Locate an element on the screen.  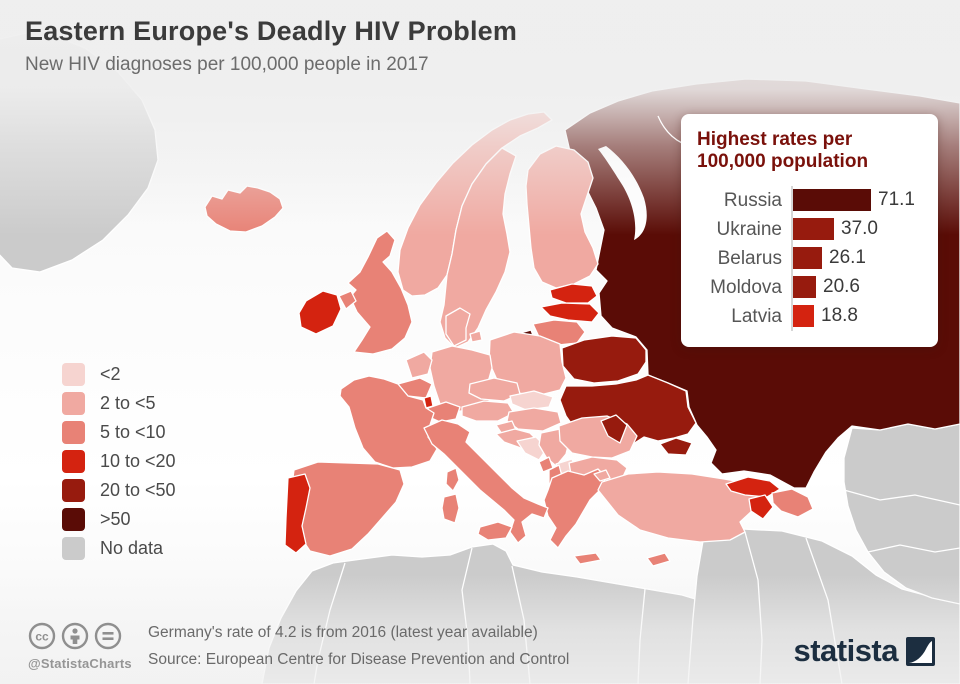
map-region-azerbaijan is located at coordinates (792, 503).